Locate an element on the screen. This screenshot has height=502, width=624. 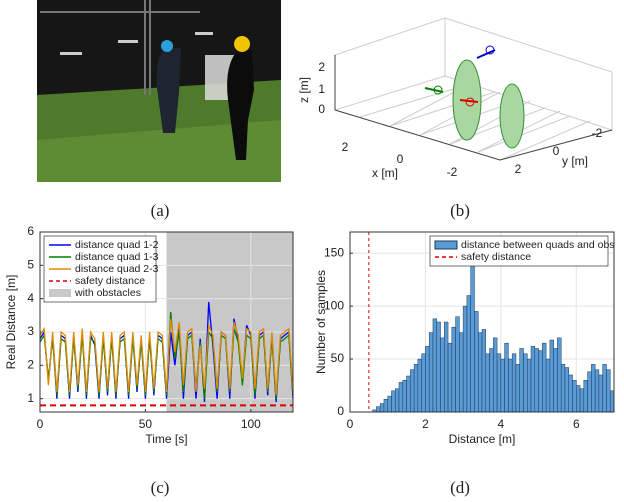
x-tick-label: 2 is located at coordinates (425, 424).